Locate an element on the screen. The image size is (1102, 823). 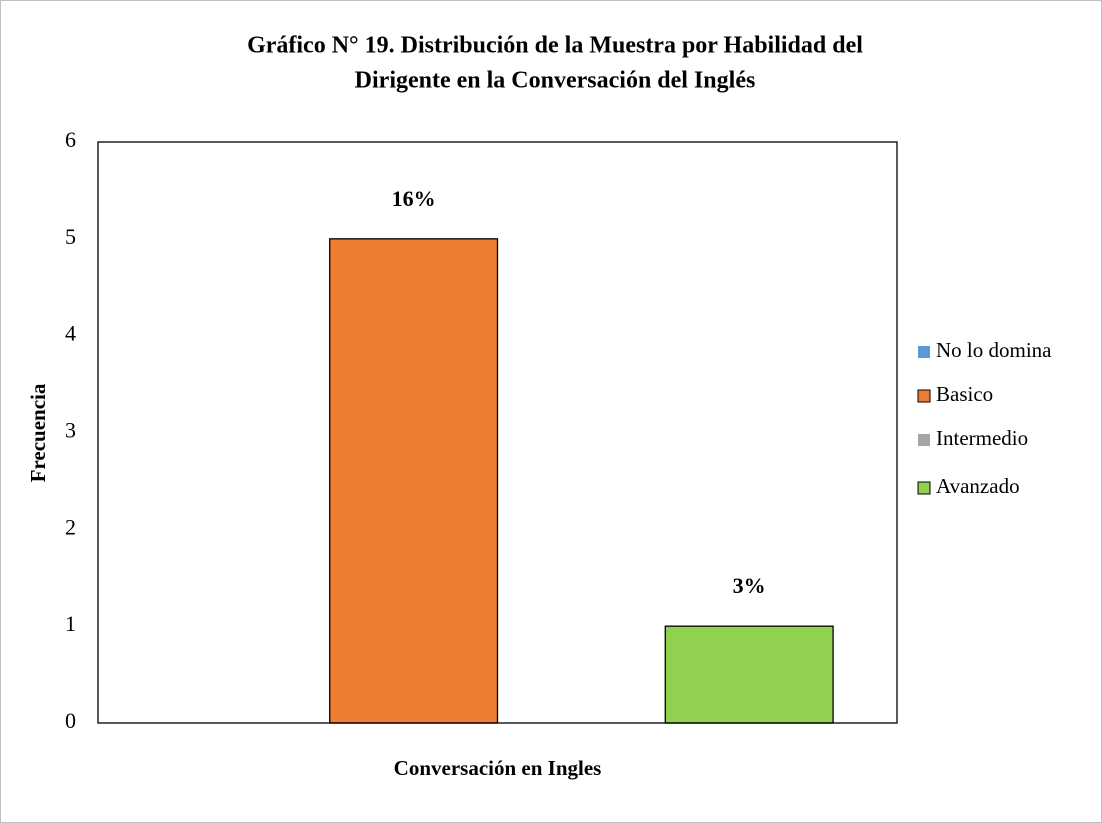
chart-title-line: Dirigente en la Conversación del Inglés is located at coordinates (555, 81).